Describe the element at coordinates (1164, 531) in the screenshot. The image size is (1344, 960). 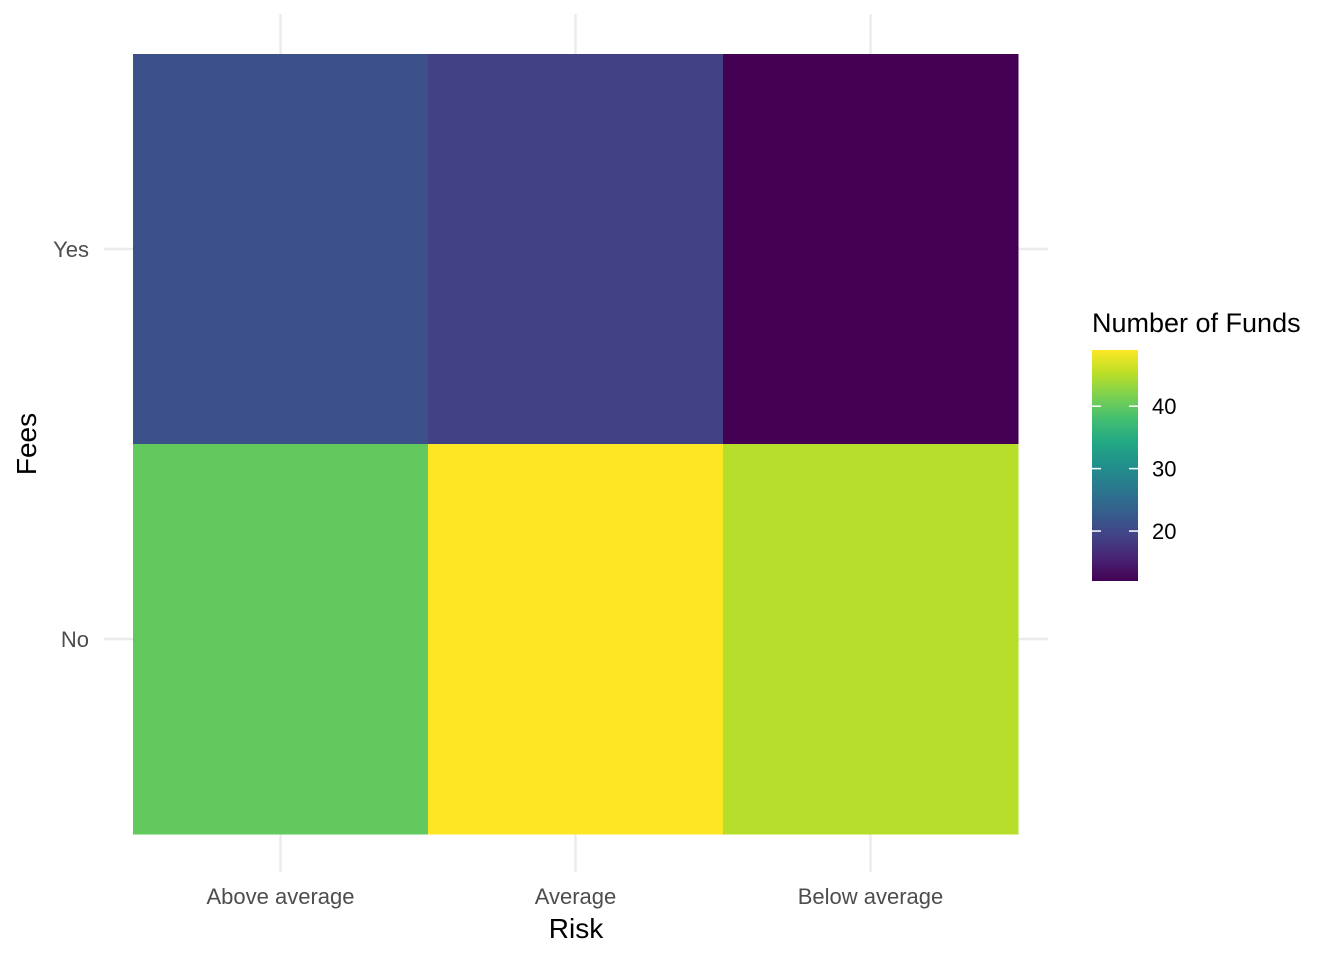
I see `legend-tick-label: 20` at that location.